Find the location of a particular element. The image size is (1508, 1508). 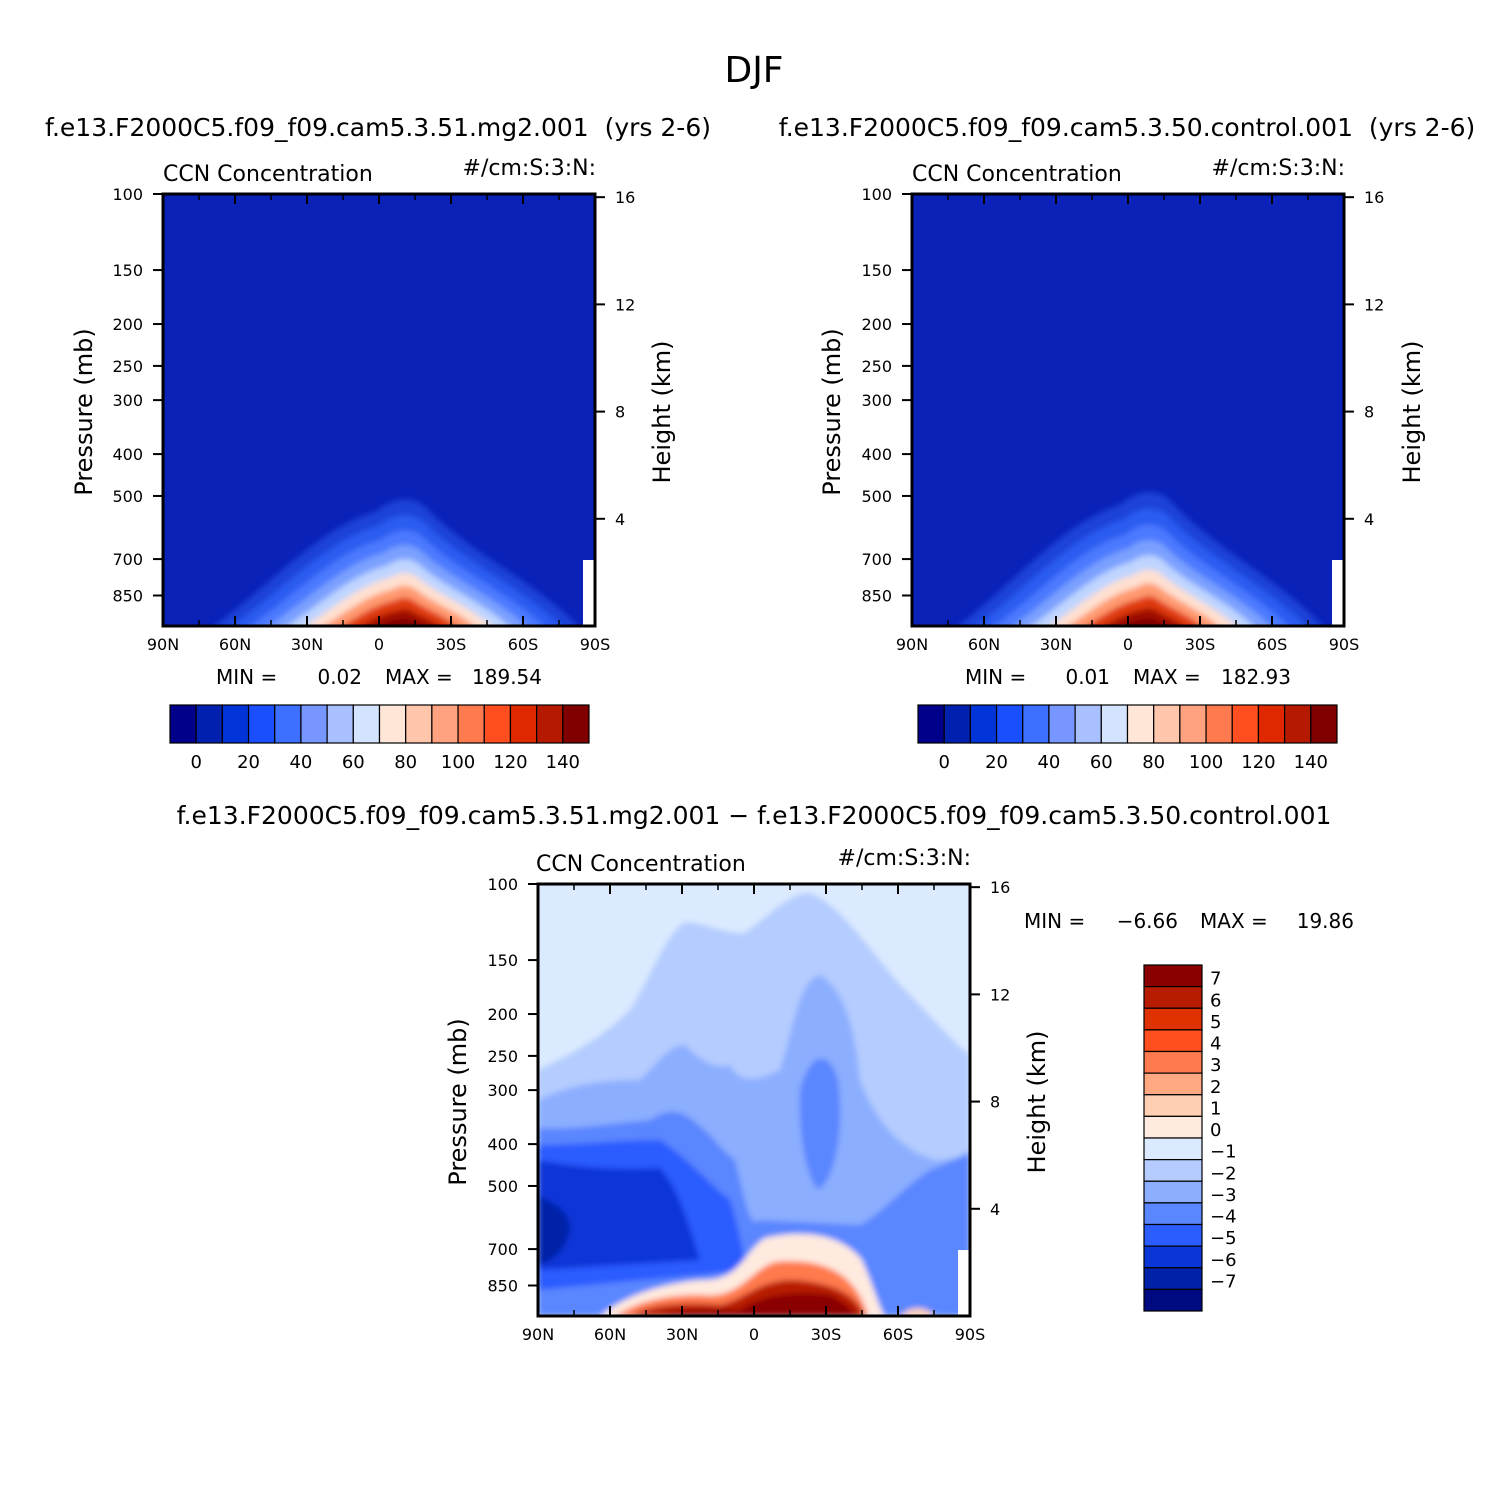

x-tick-label: 0 is located at coordinates (754, 1334).